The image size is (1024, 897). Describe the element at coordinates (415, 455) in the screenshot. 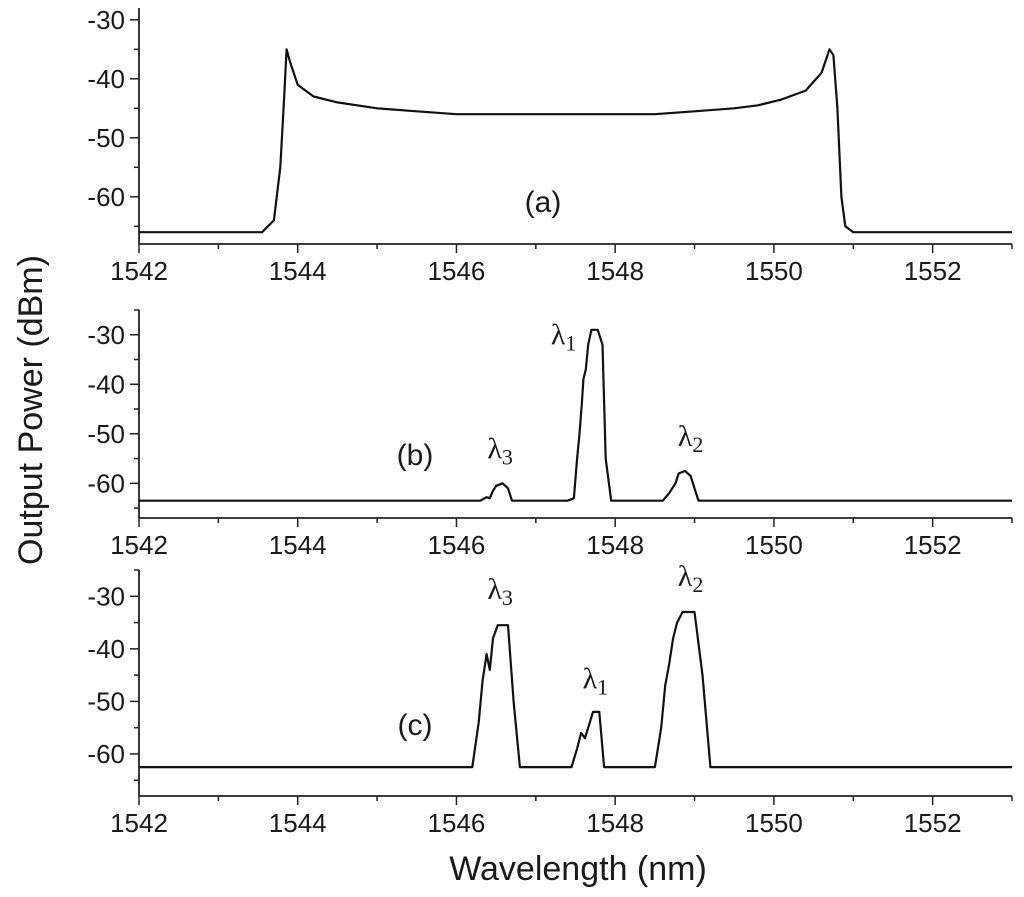

I see `panel-label: (b)` at that location.